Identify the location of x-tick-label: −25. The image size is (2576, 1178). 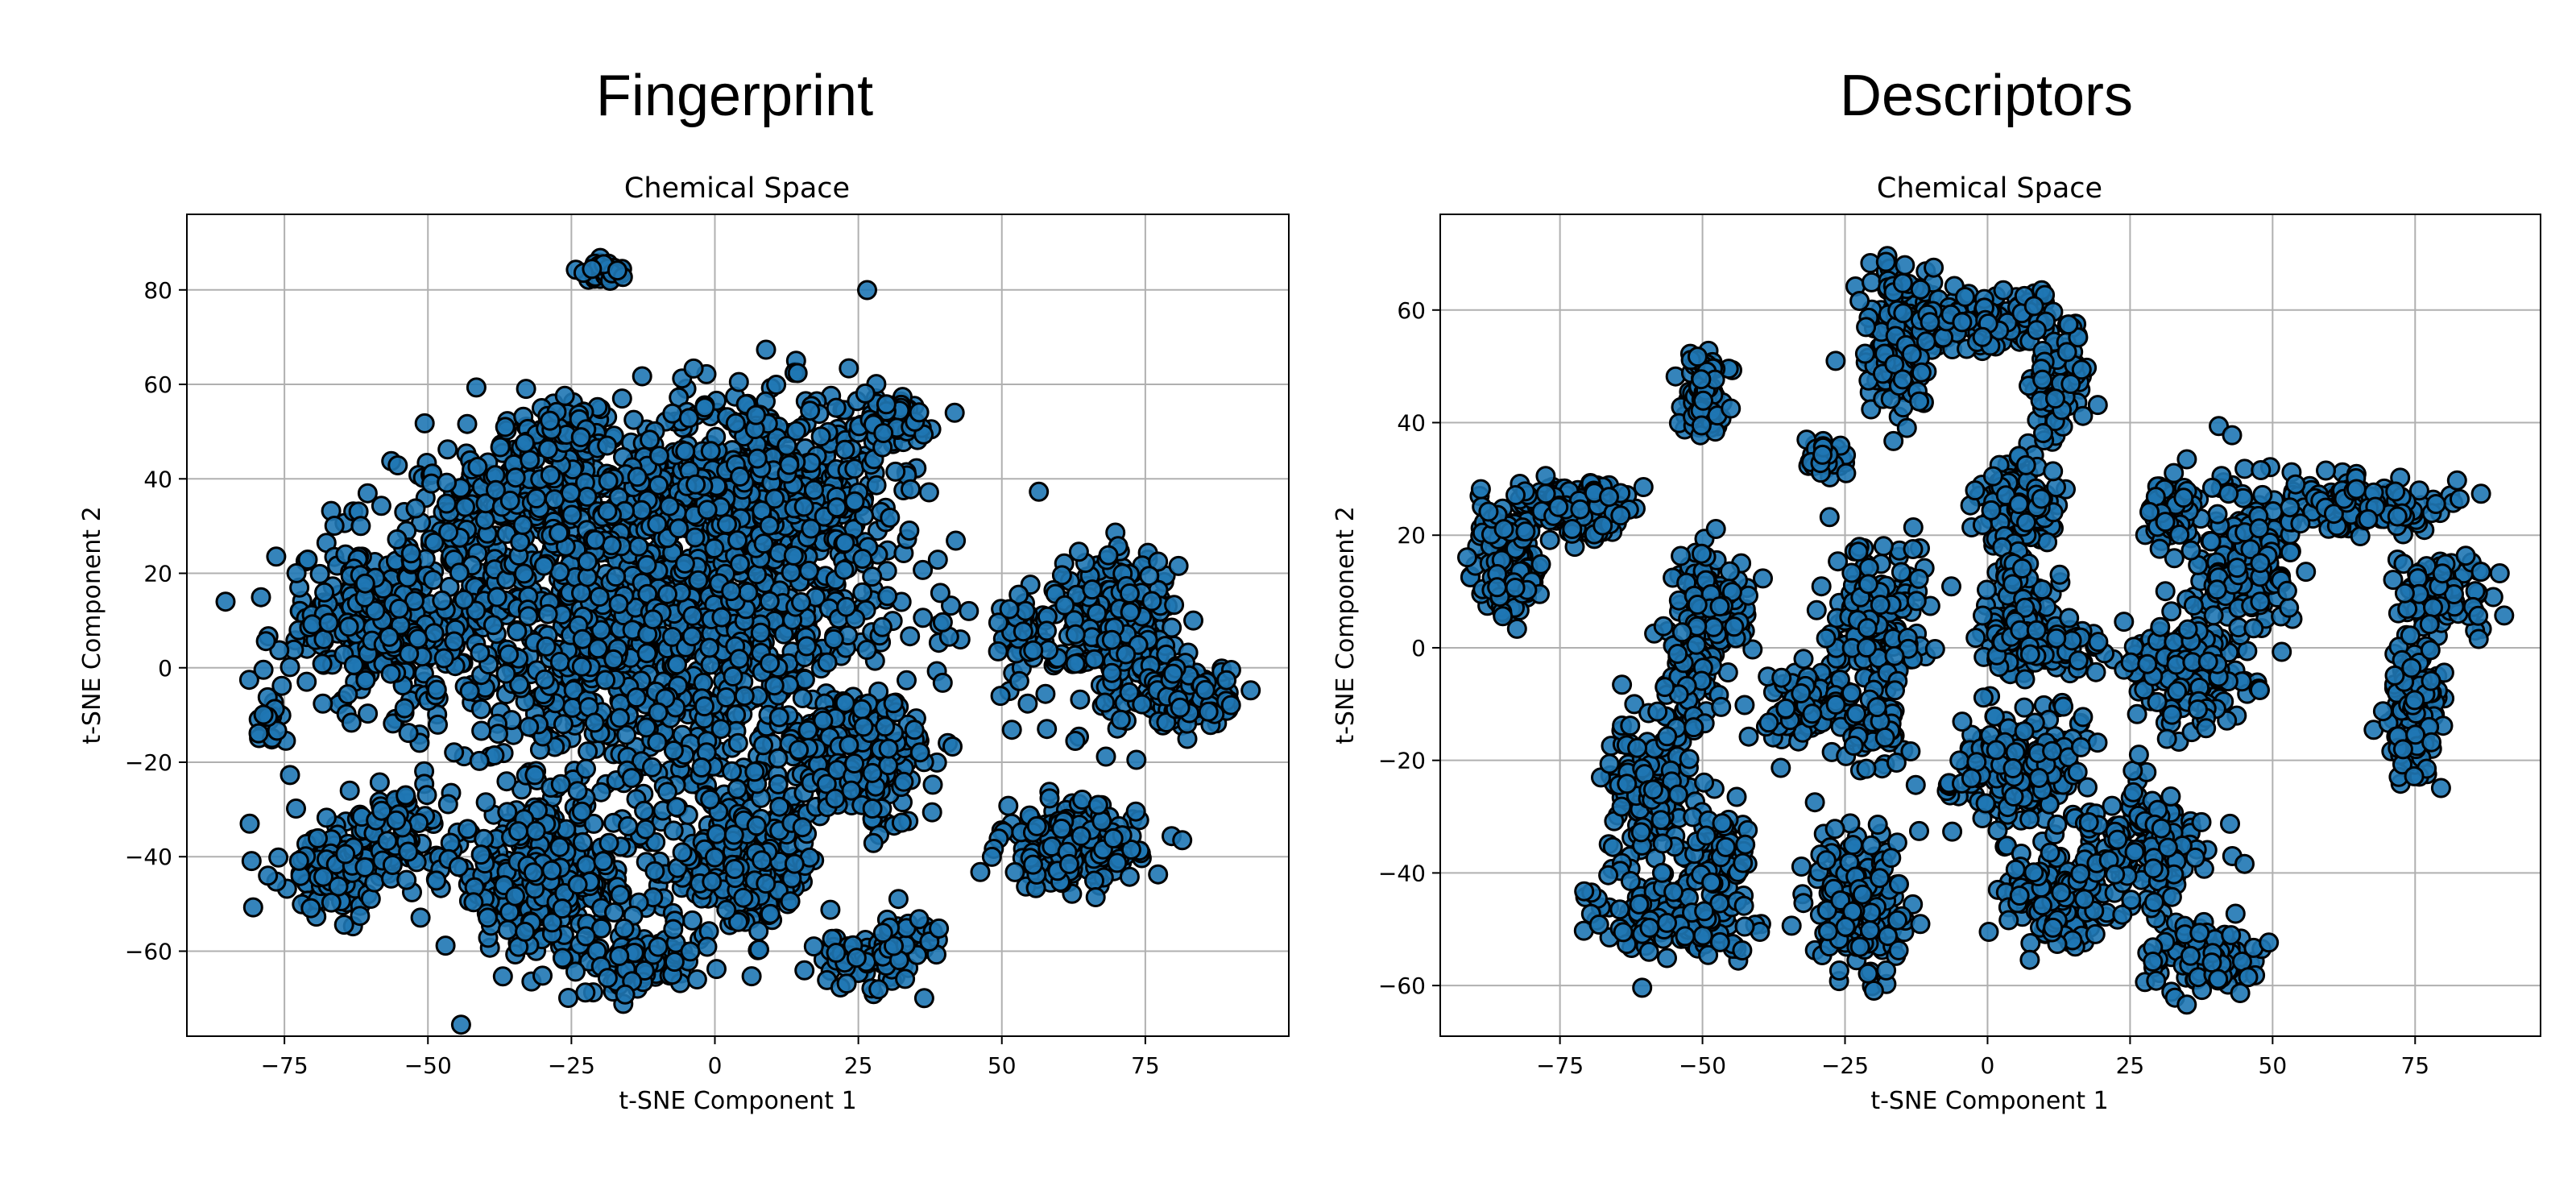
(571, 1065).